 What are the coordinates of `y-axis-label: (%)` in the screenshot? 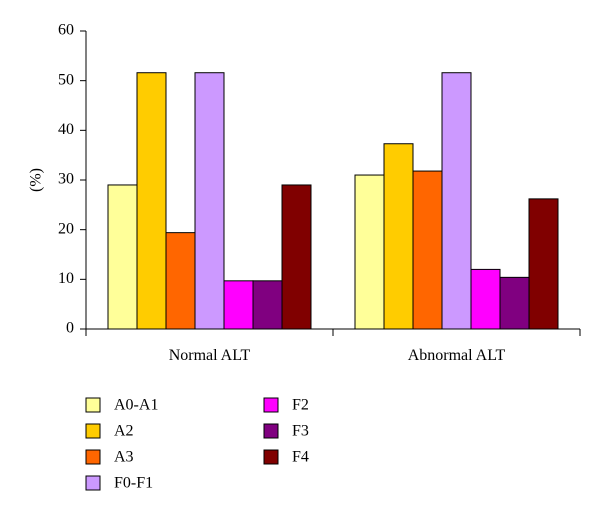 It's located at (36, 180).